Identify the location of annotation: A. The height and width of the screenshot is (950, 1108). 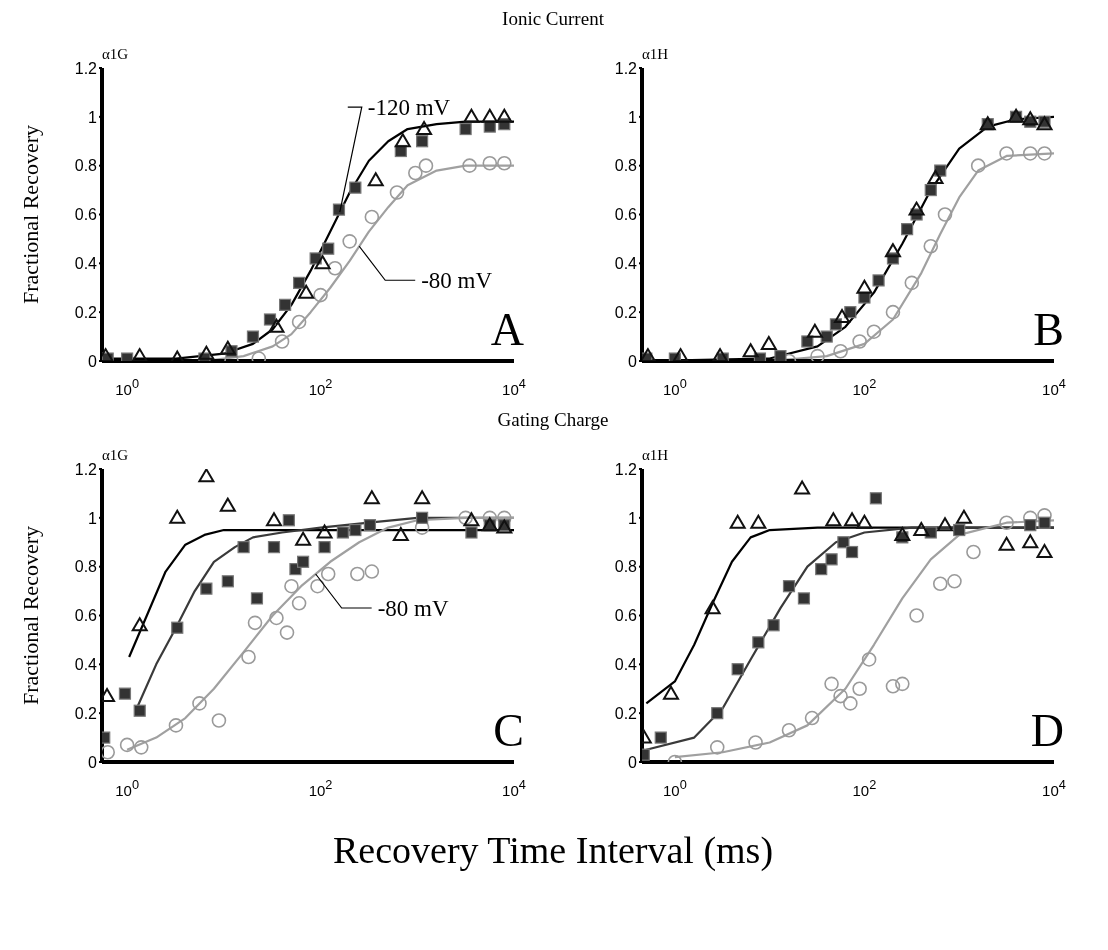
(507, 329).